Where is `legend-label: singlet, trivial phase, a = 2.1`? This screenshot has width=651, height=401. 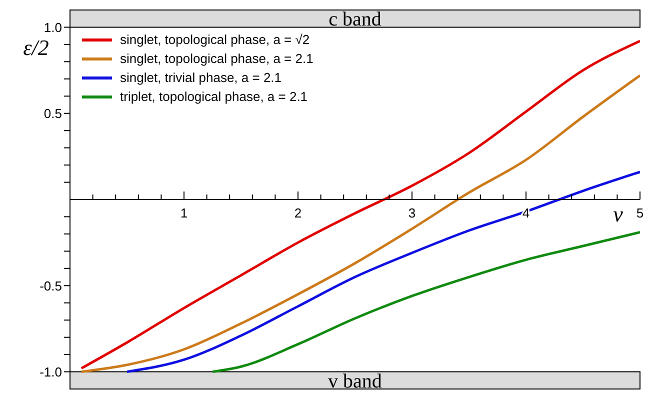
legend-label: singlet, trivial phase, a = 2.1 is located at coordinates (201, 78).